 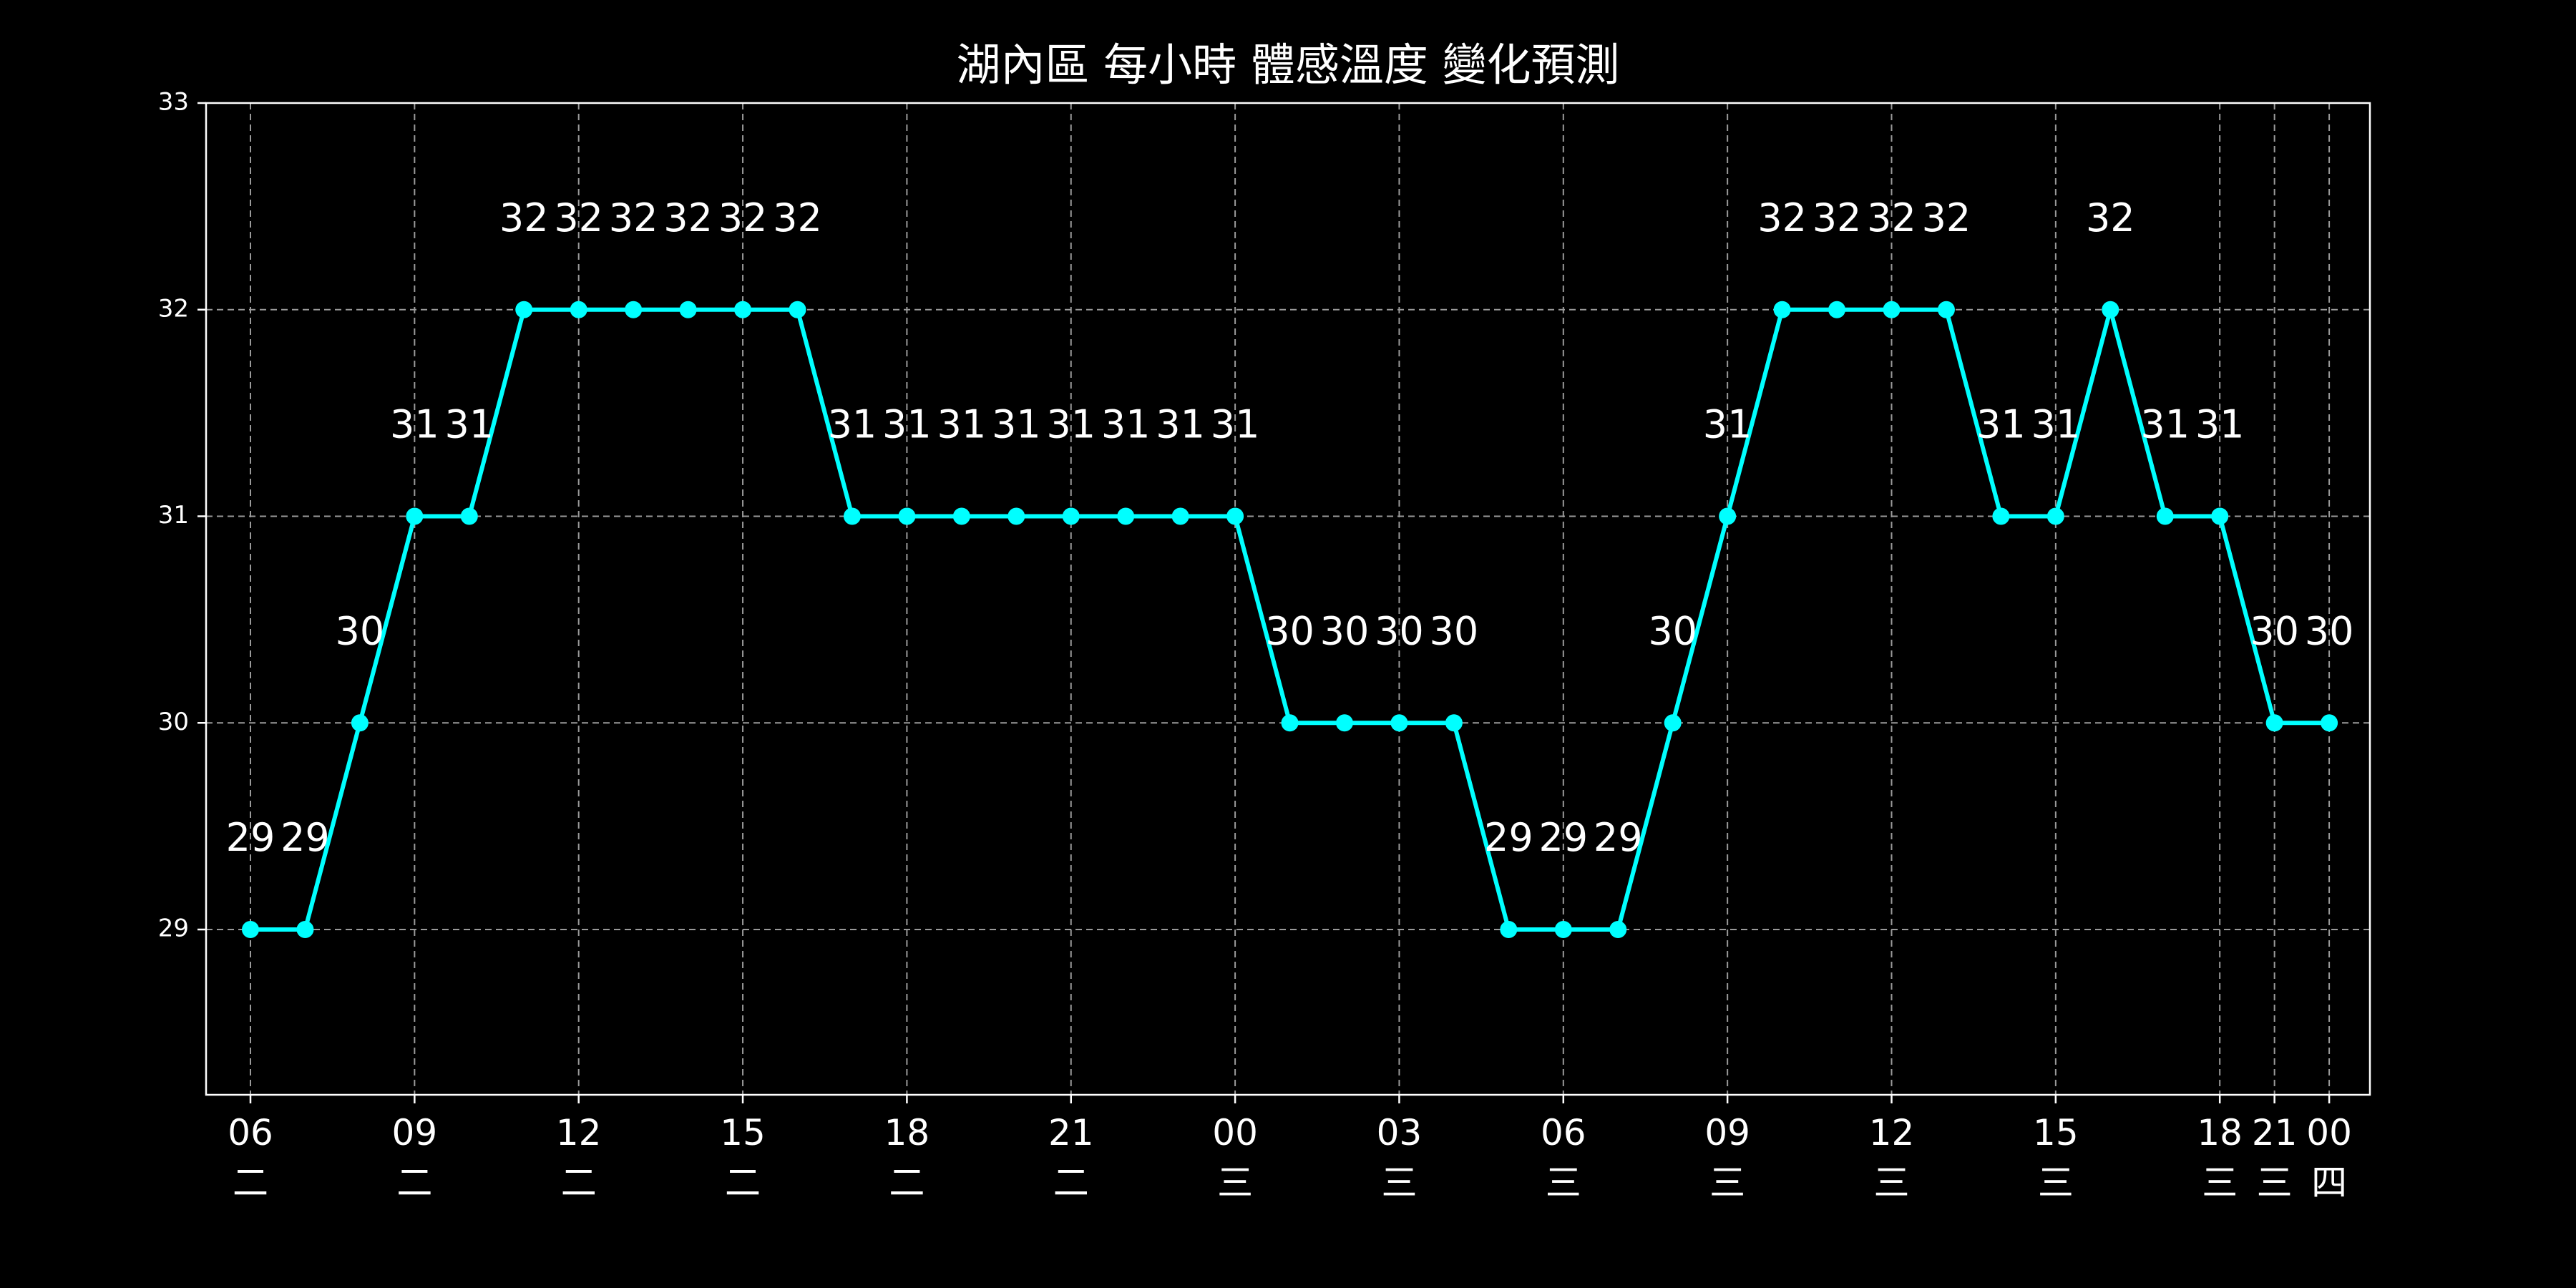 I want to click on y-tick-label: 29, so click(x=173, y=928).